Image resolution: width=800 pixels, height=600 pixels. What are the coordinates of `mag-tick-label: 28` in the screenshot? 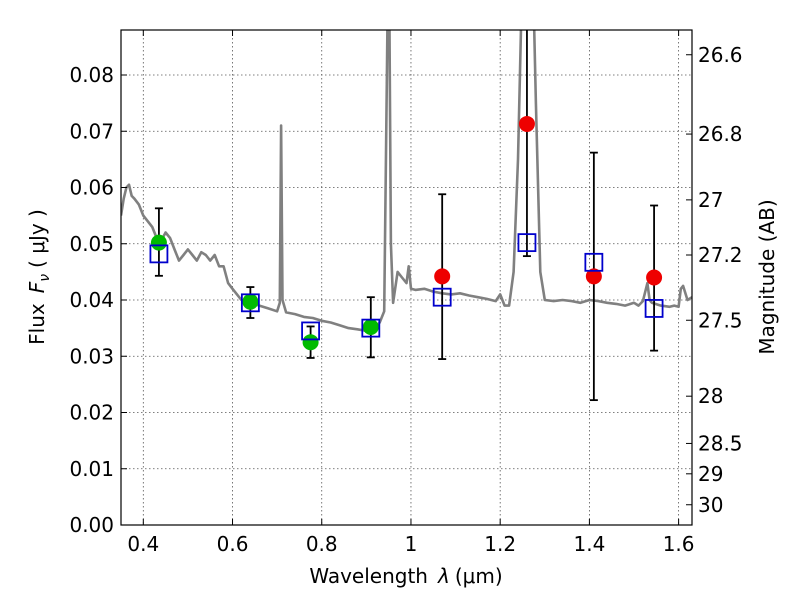 It's located at (710, 396).